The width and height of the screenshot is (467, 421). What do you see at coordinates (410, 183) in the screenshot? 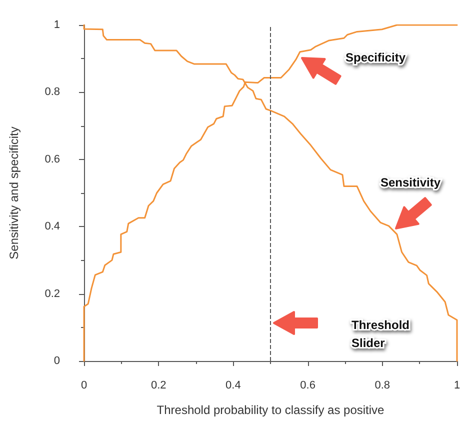
I see `series-label: Sensitivity` at bounding box center [410, 183].